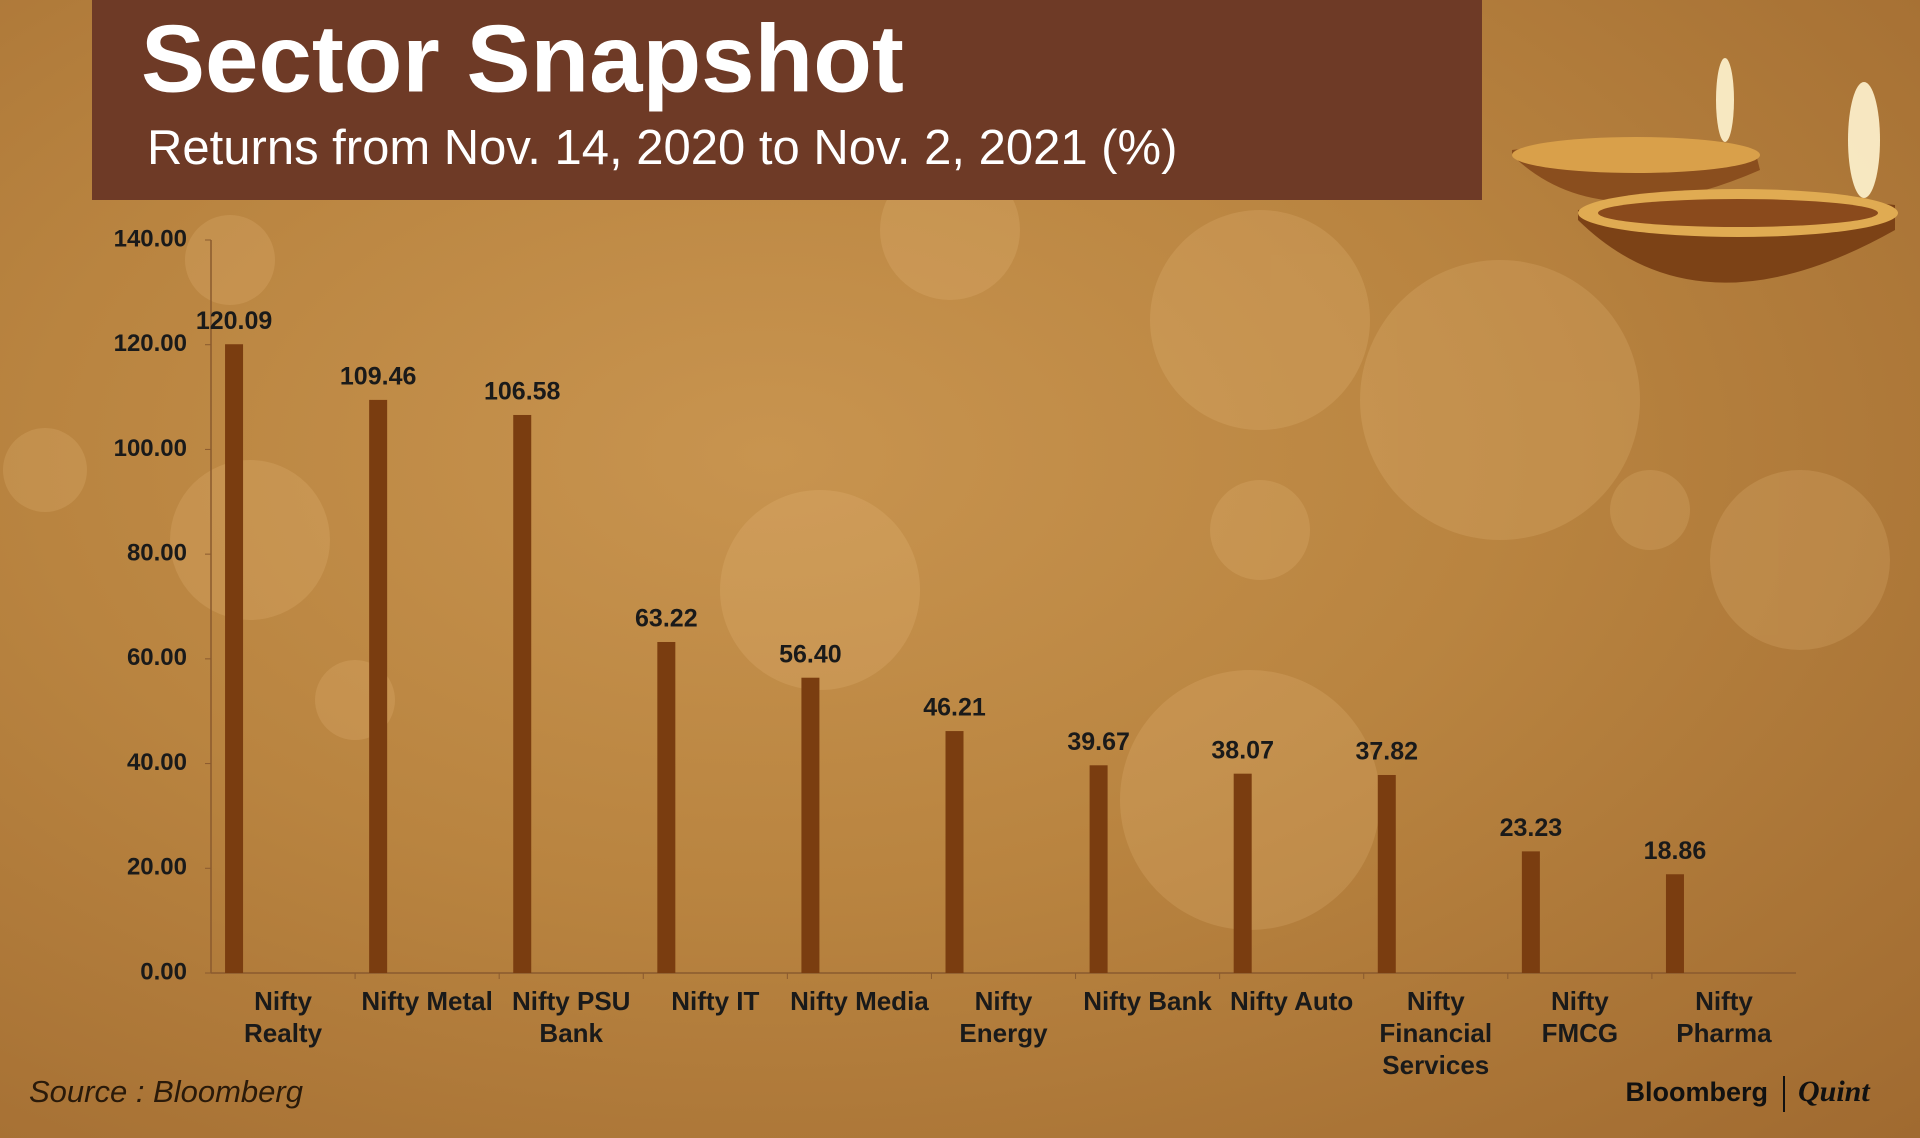 This screenshot has width=1920, height=1138. What do you see at coordinates (522, 392) in the screenshot?
I see `value-label: 106.58` at bounding box center [522, 392].